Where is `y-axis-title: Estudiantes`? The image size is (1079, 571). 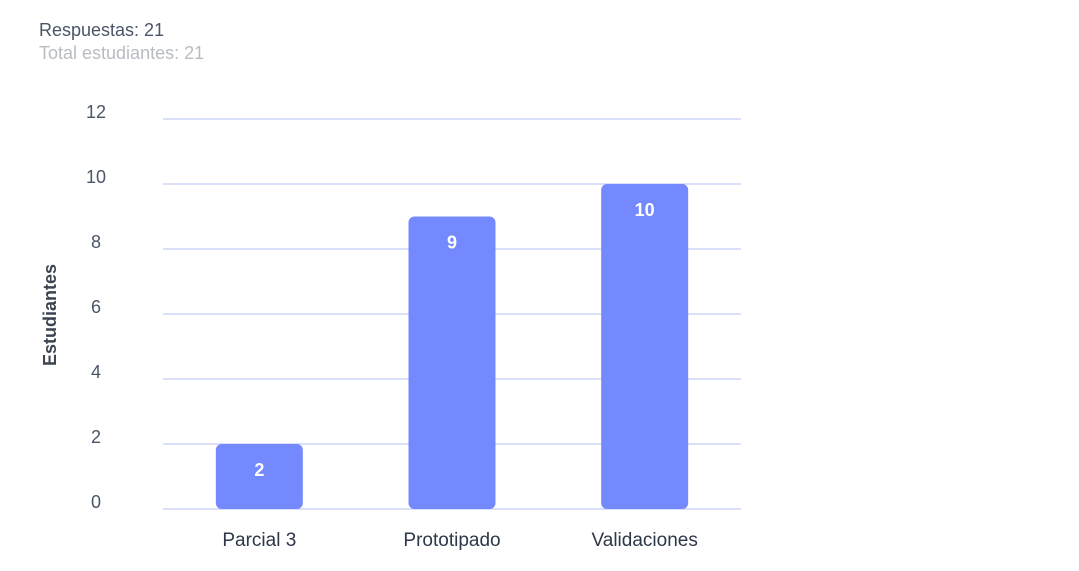 y-axis-title: Estudiantes is located at coordinates (50, 315).